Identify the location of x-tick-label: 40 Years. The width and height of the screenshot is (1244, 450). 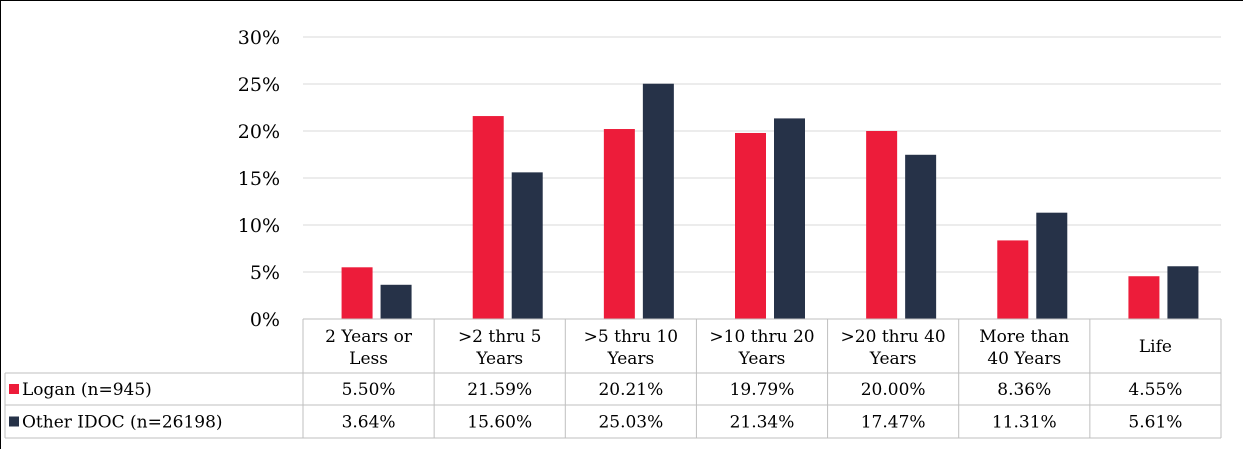
(1024, 359).